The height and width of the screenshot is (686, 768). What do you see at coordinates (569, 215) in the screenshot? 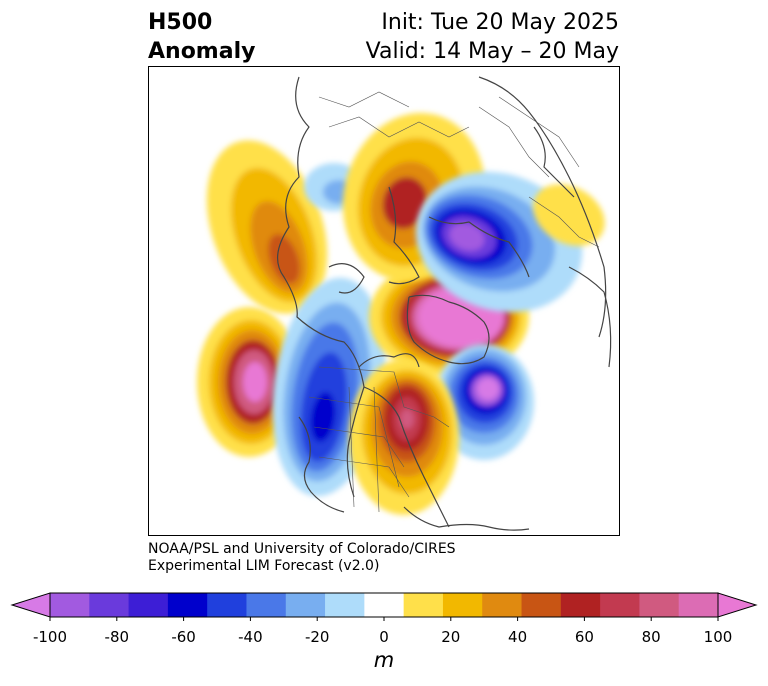
I see `anomaly-positive-northeast` at bounding box center [569, 215].